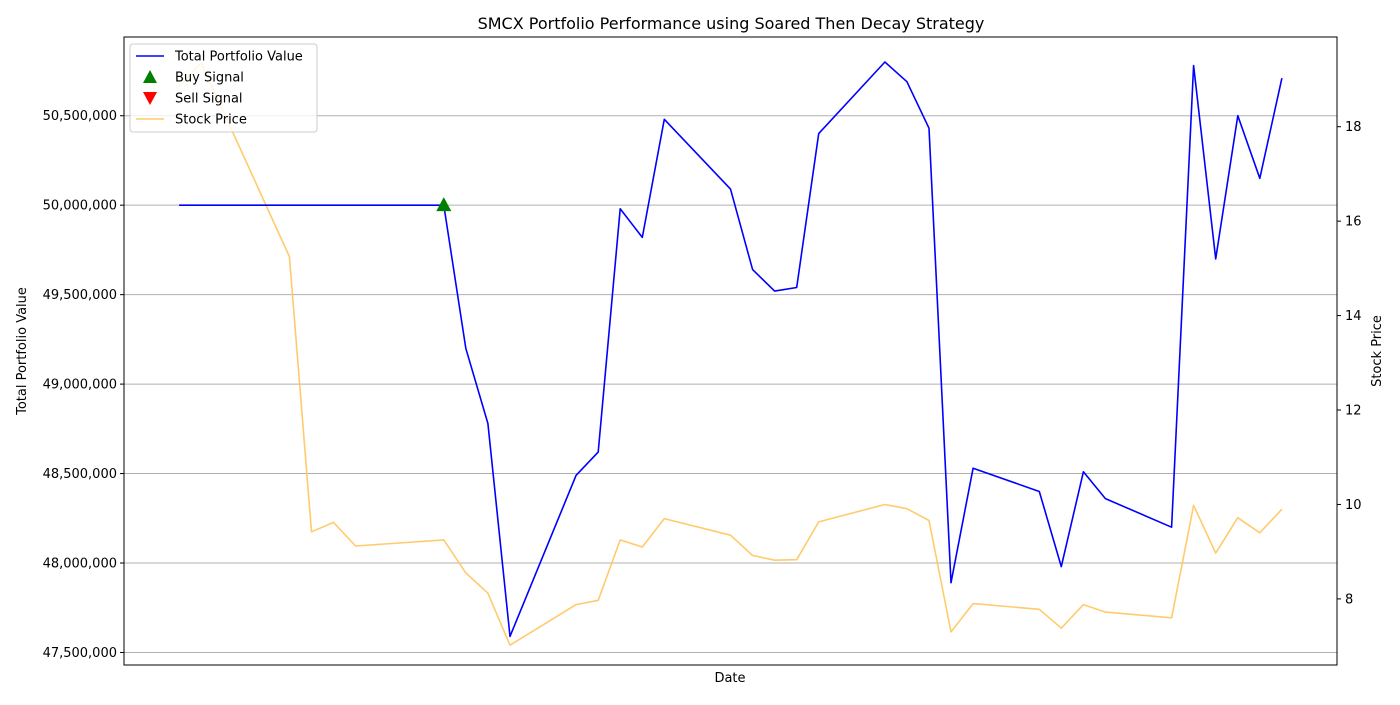 This screenshot has height=705, width=1400. Describe the element at coordinates (80, 474) in the screenshot. I see `y-tick-label: 48,500,000` at that location.